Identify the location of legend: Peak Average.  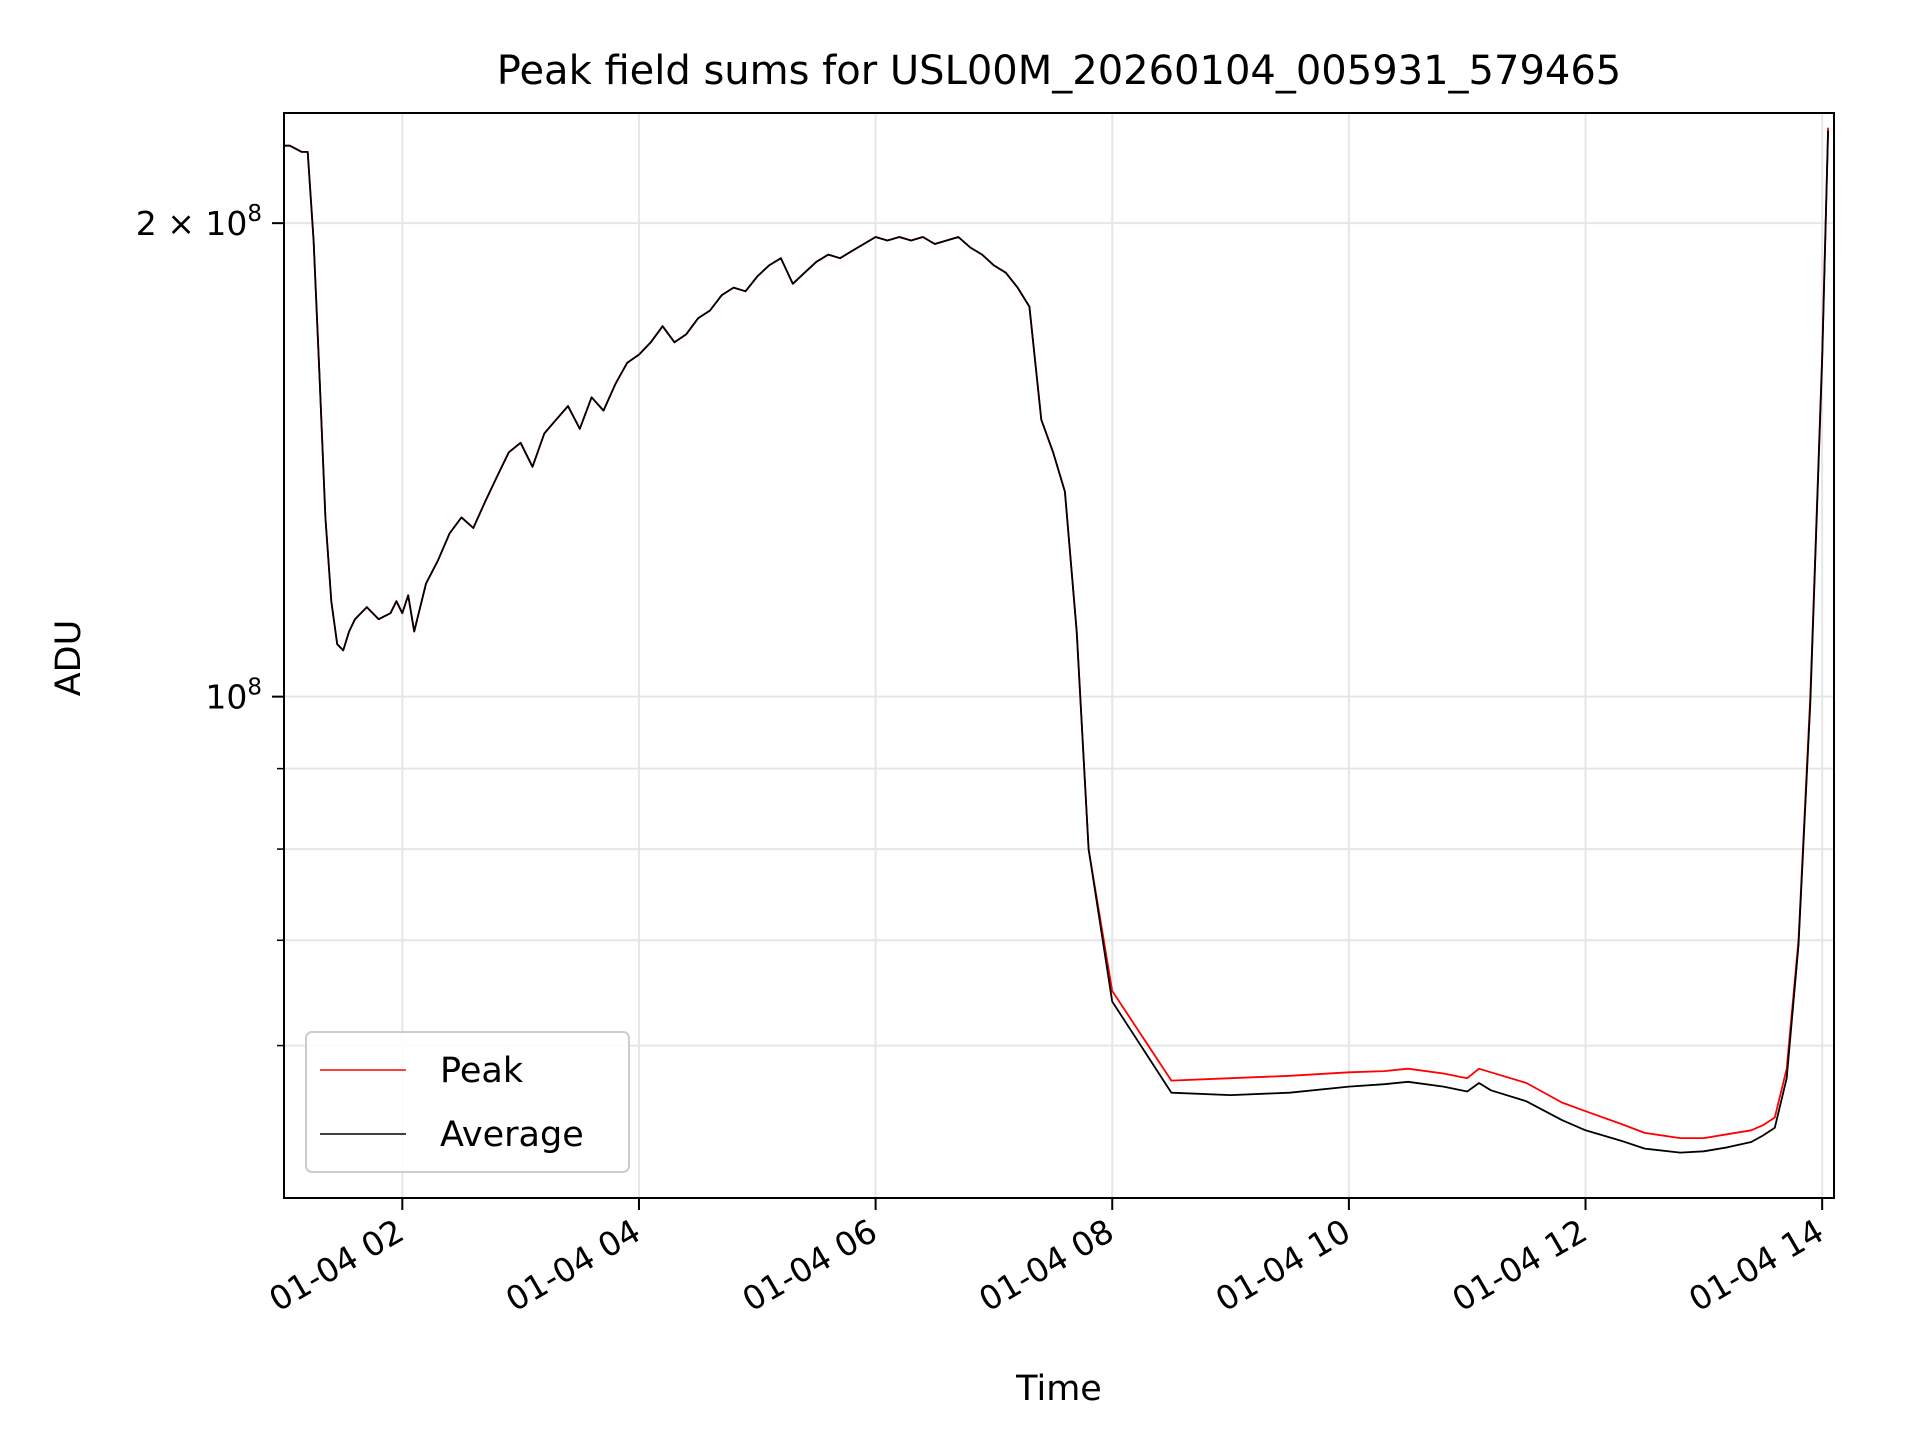
(467, 1102).